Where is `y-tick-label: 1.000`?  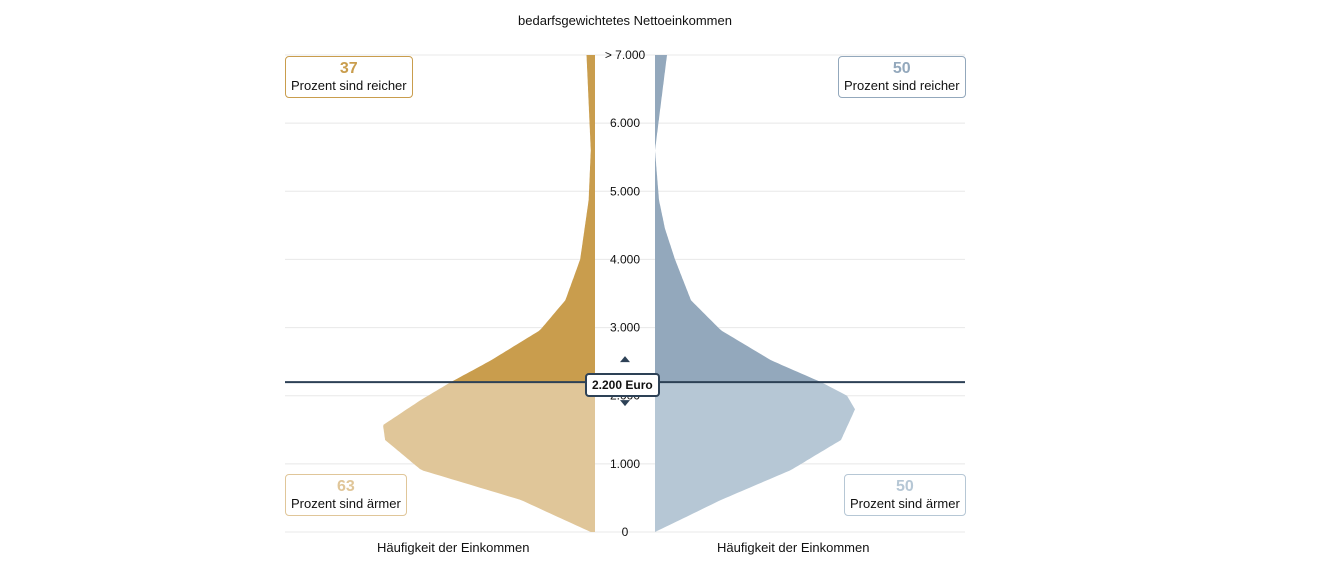
y-tick-label: 1.000 is located at coordinates (625, 464).